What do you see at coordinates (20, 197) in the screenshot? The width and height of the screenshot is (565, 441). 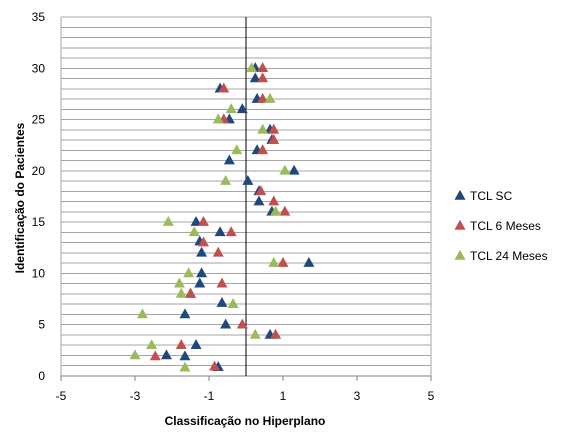 I see `y-axis-title: Identificação do Pacientes` at bounding box center [20, 197].